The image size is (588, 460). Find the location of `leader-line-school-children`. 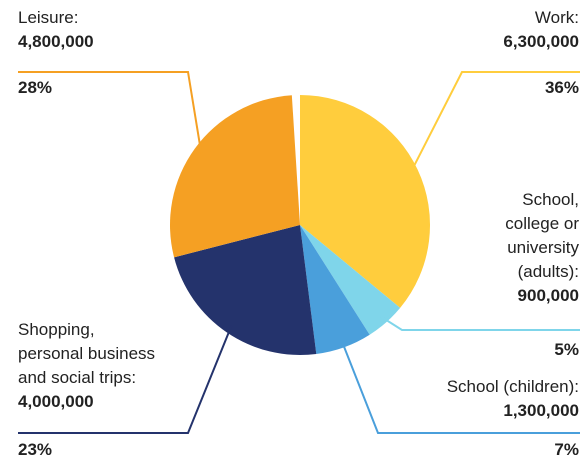

leader-line-school-children is located at coordinates (460, 386).